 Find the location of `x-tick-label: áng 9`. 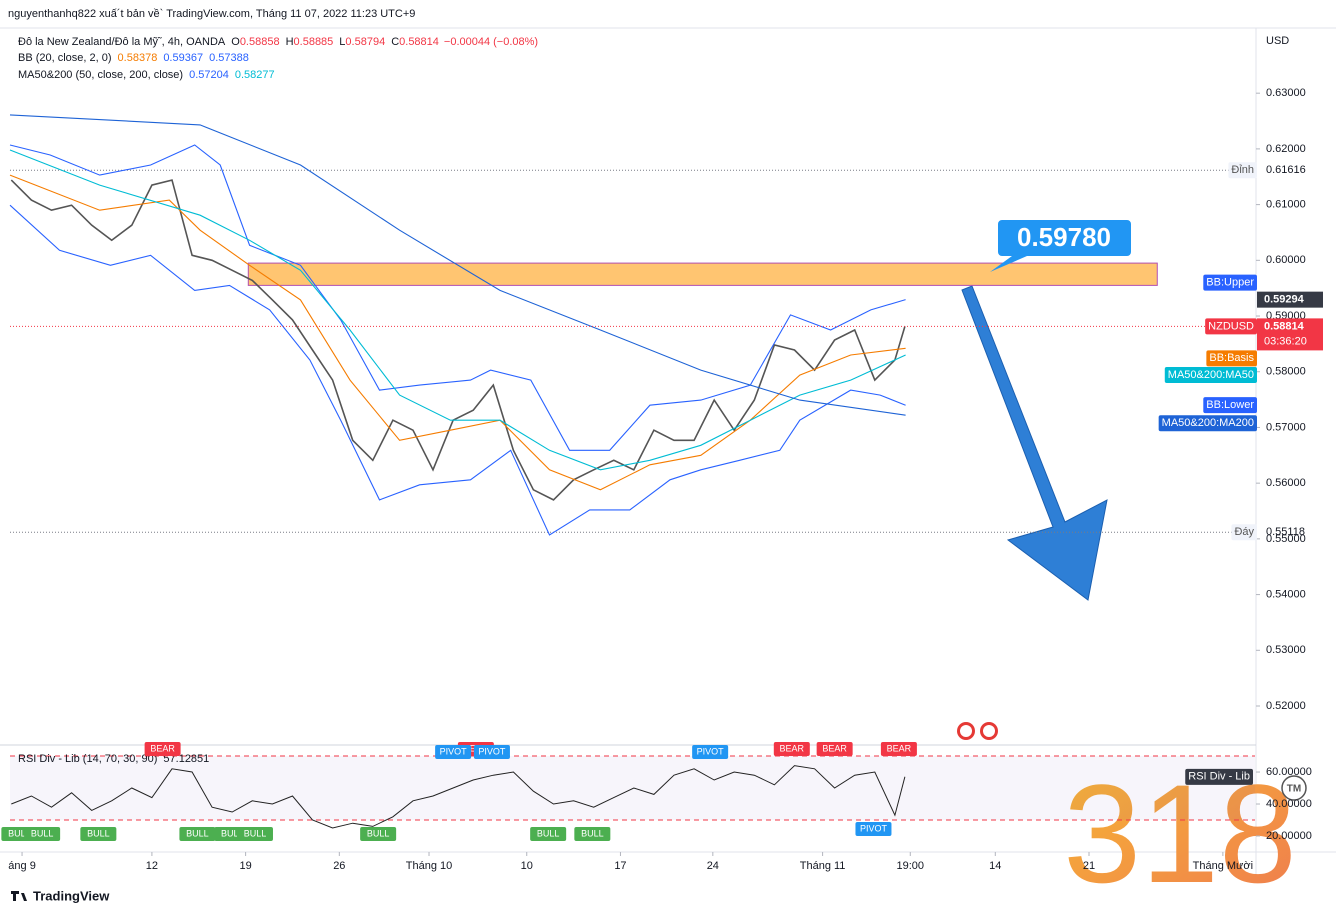

x-tick-label: áng 9 is located at coordinates (22, 866).